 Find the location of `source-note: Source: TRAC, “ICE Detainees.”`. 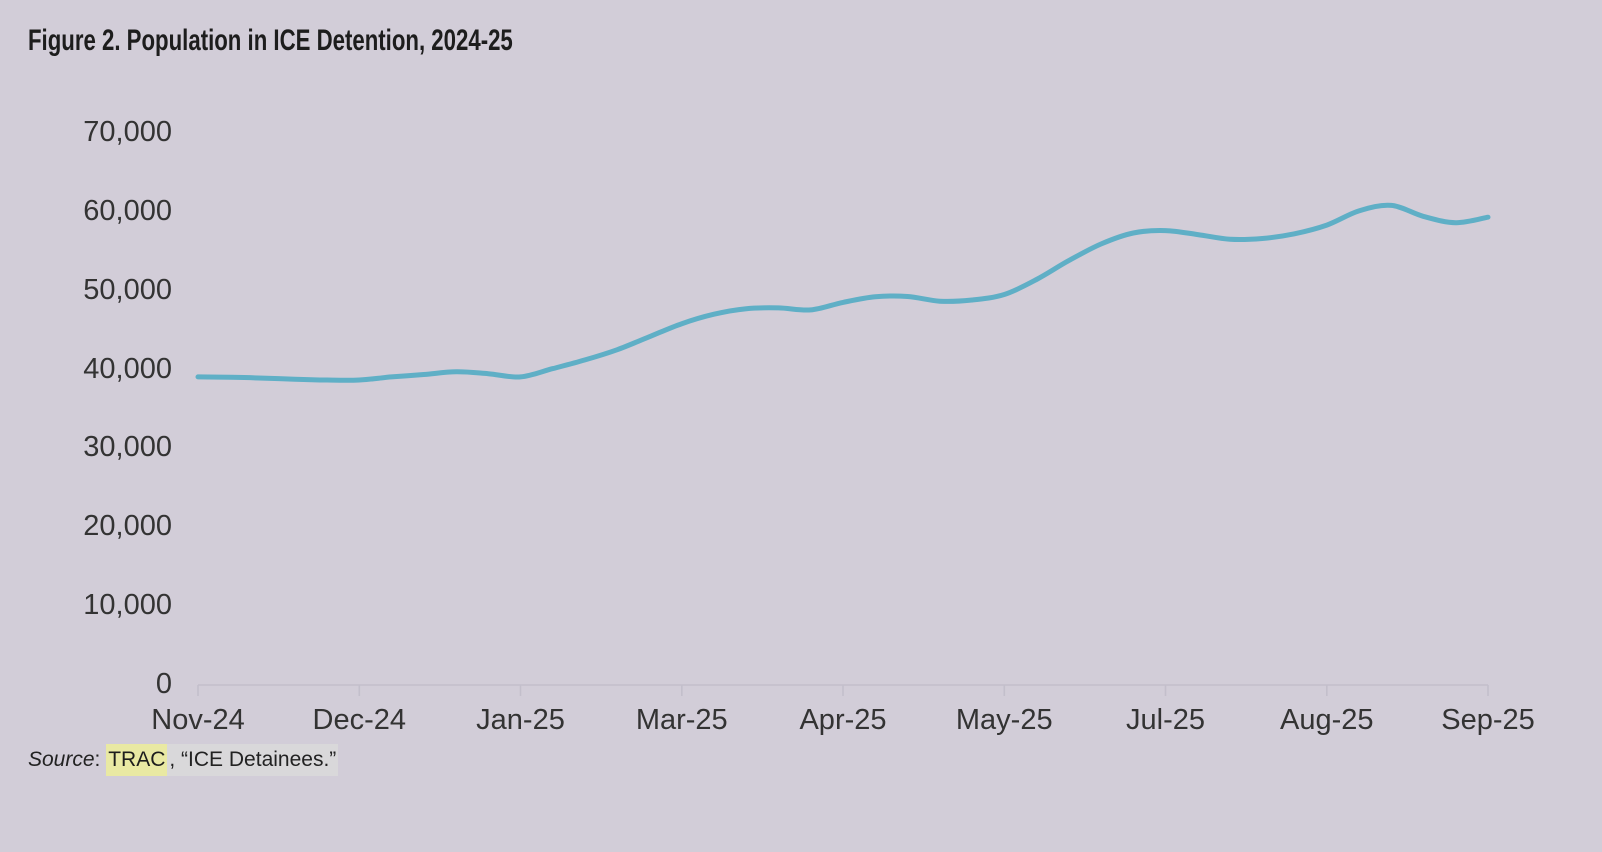

source-note: Source: TRAC, “ICE Detainees.” is located at coordinates (183, 760).